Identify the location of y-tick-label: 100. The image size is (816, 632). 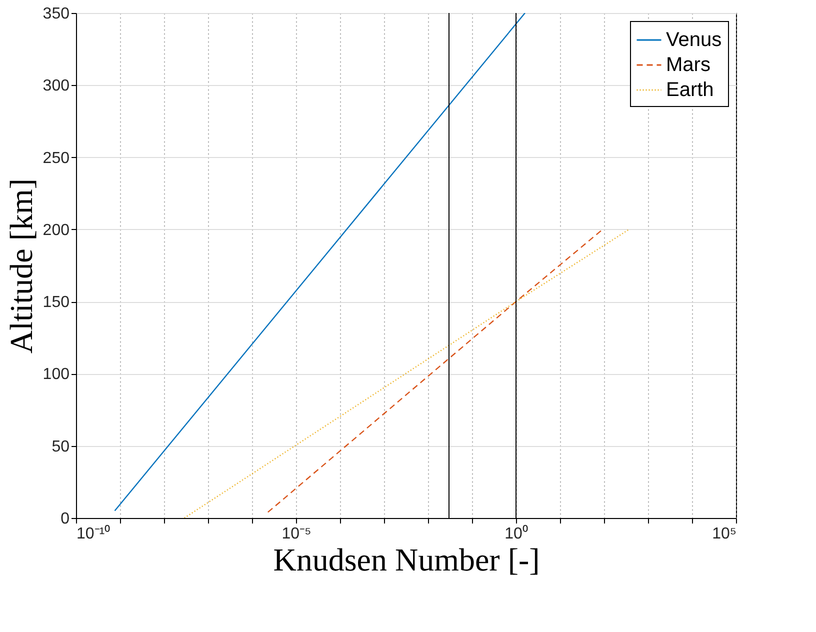
(56, 375).